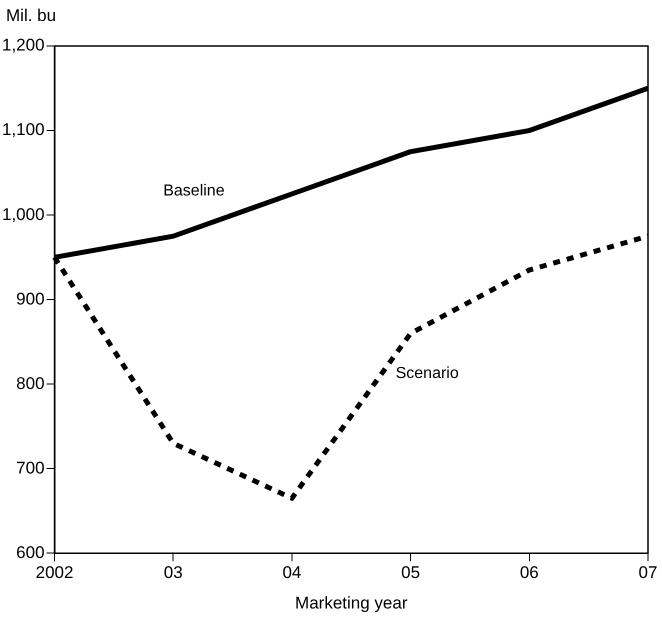 The image size is (662, 622). What do you see at coordinates (23, 214) in the screenshot?
I see `y-tick-label: 1,000` at bounding box center [23, 214].